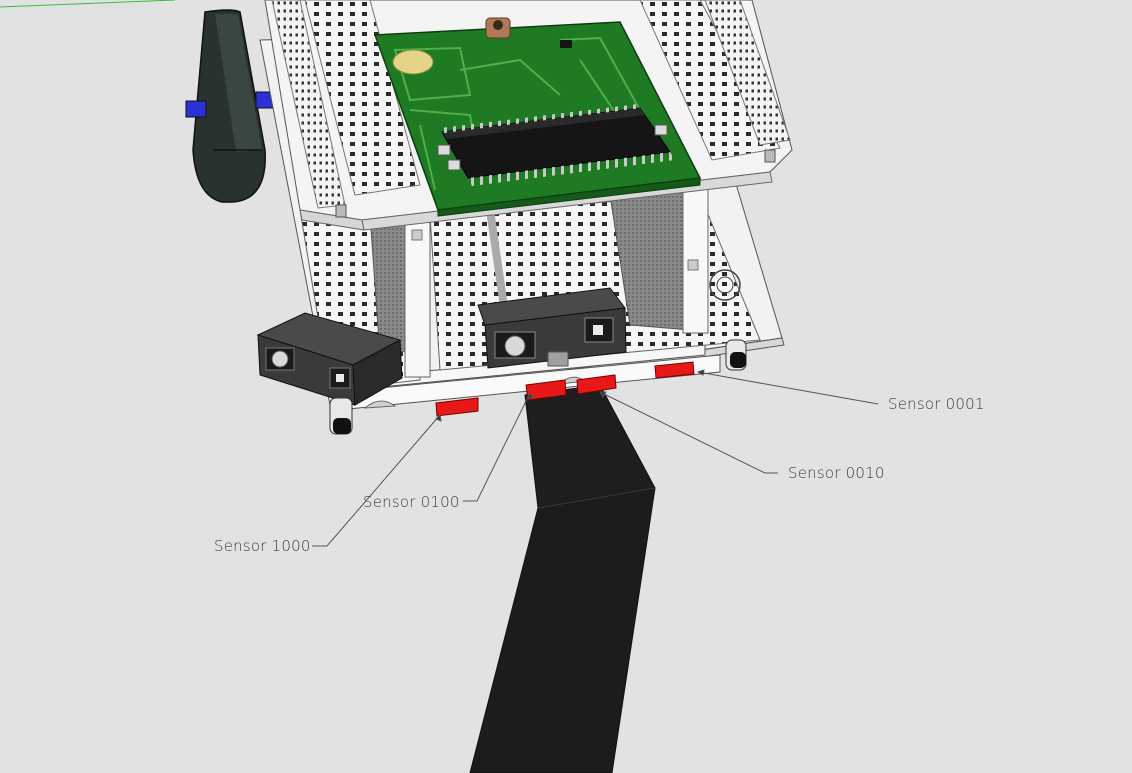 This screenshot has height=773, width=1132. I want to click on sensor-0001-label: Sensor 0001, so click(936, 404).